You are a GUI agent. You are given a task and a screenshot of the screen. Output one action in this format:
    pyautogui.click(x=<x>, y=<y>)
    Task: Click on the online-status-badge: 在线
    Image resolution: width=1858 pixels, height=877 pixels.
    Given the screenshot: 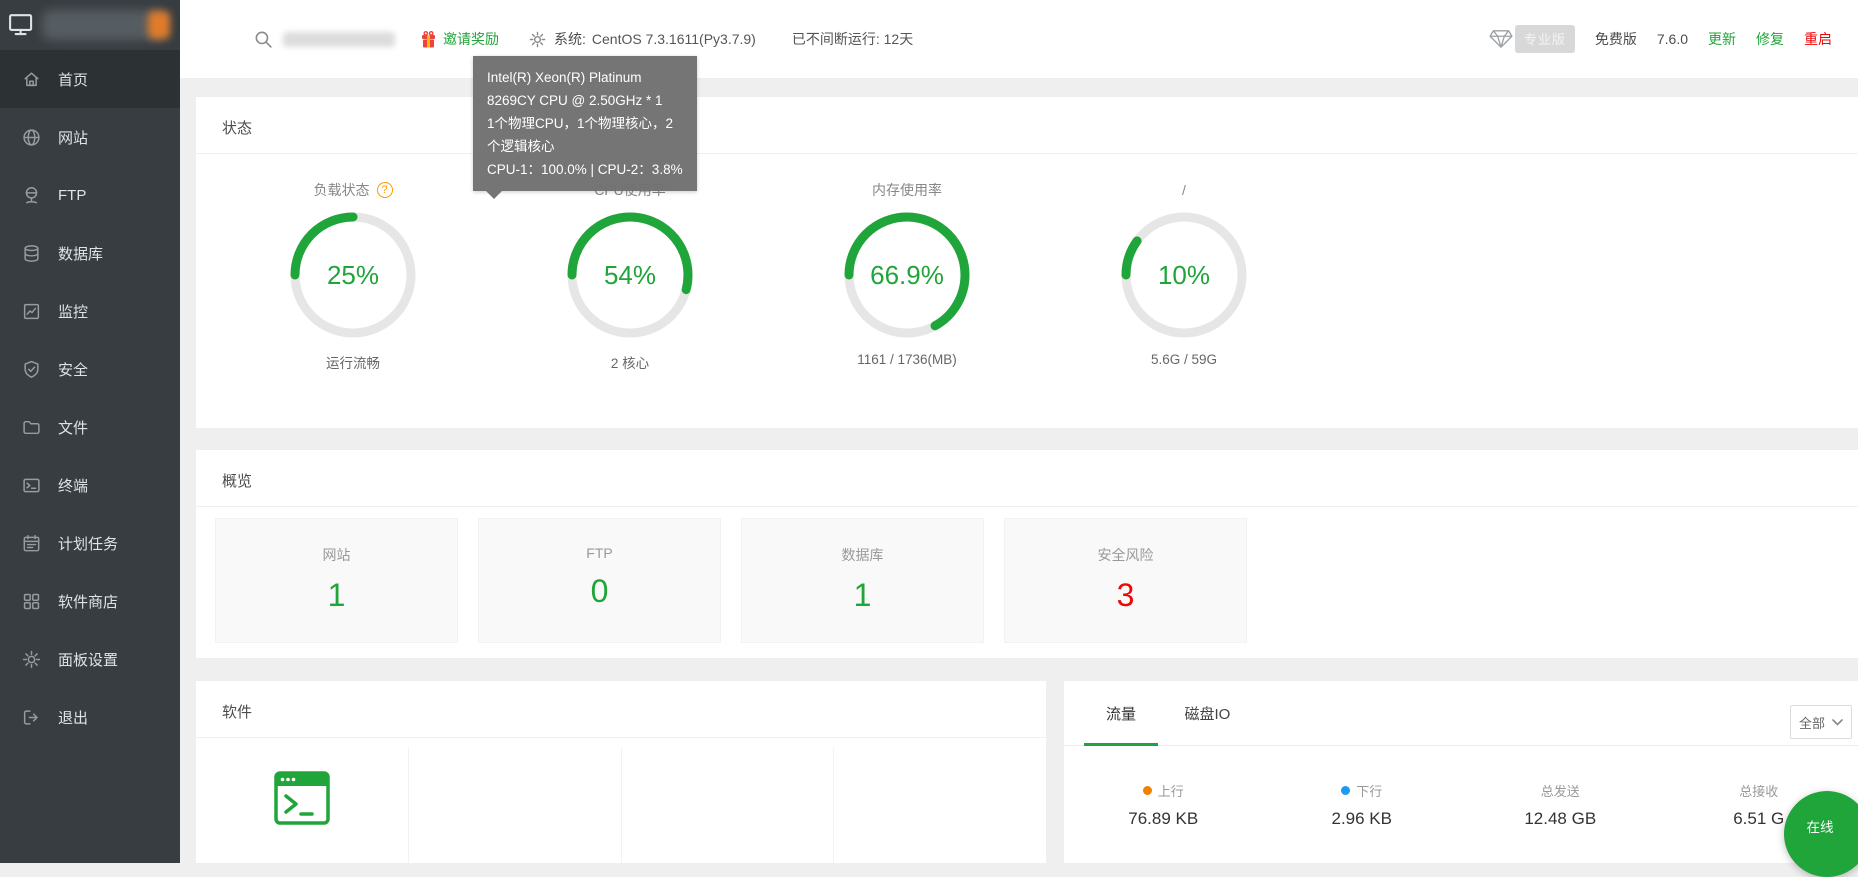 What is the action you would take?
    pyautogui.click(x=1821, y=834)
    